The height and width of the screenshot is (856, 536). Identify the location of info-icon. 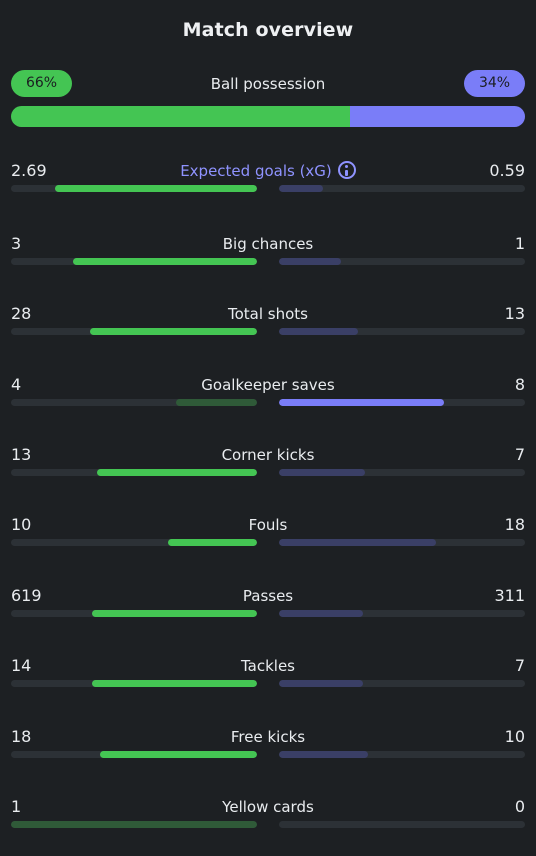
(346, 170).